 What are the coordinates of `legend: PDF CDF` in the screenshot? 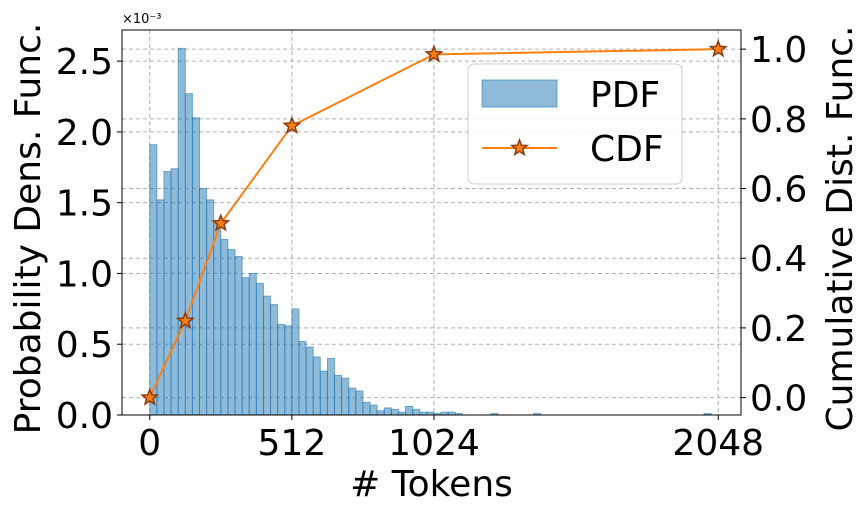 It's located at (575, 124).